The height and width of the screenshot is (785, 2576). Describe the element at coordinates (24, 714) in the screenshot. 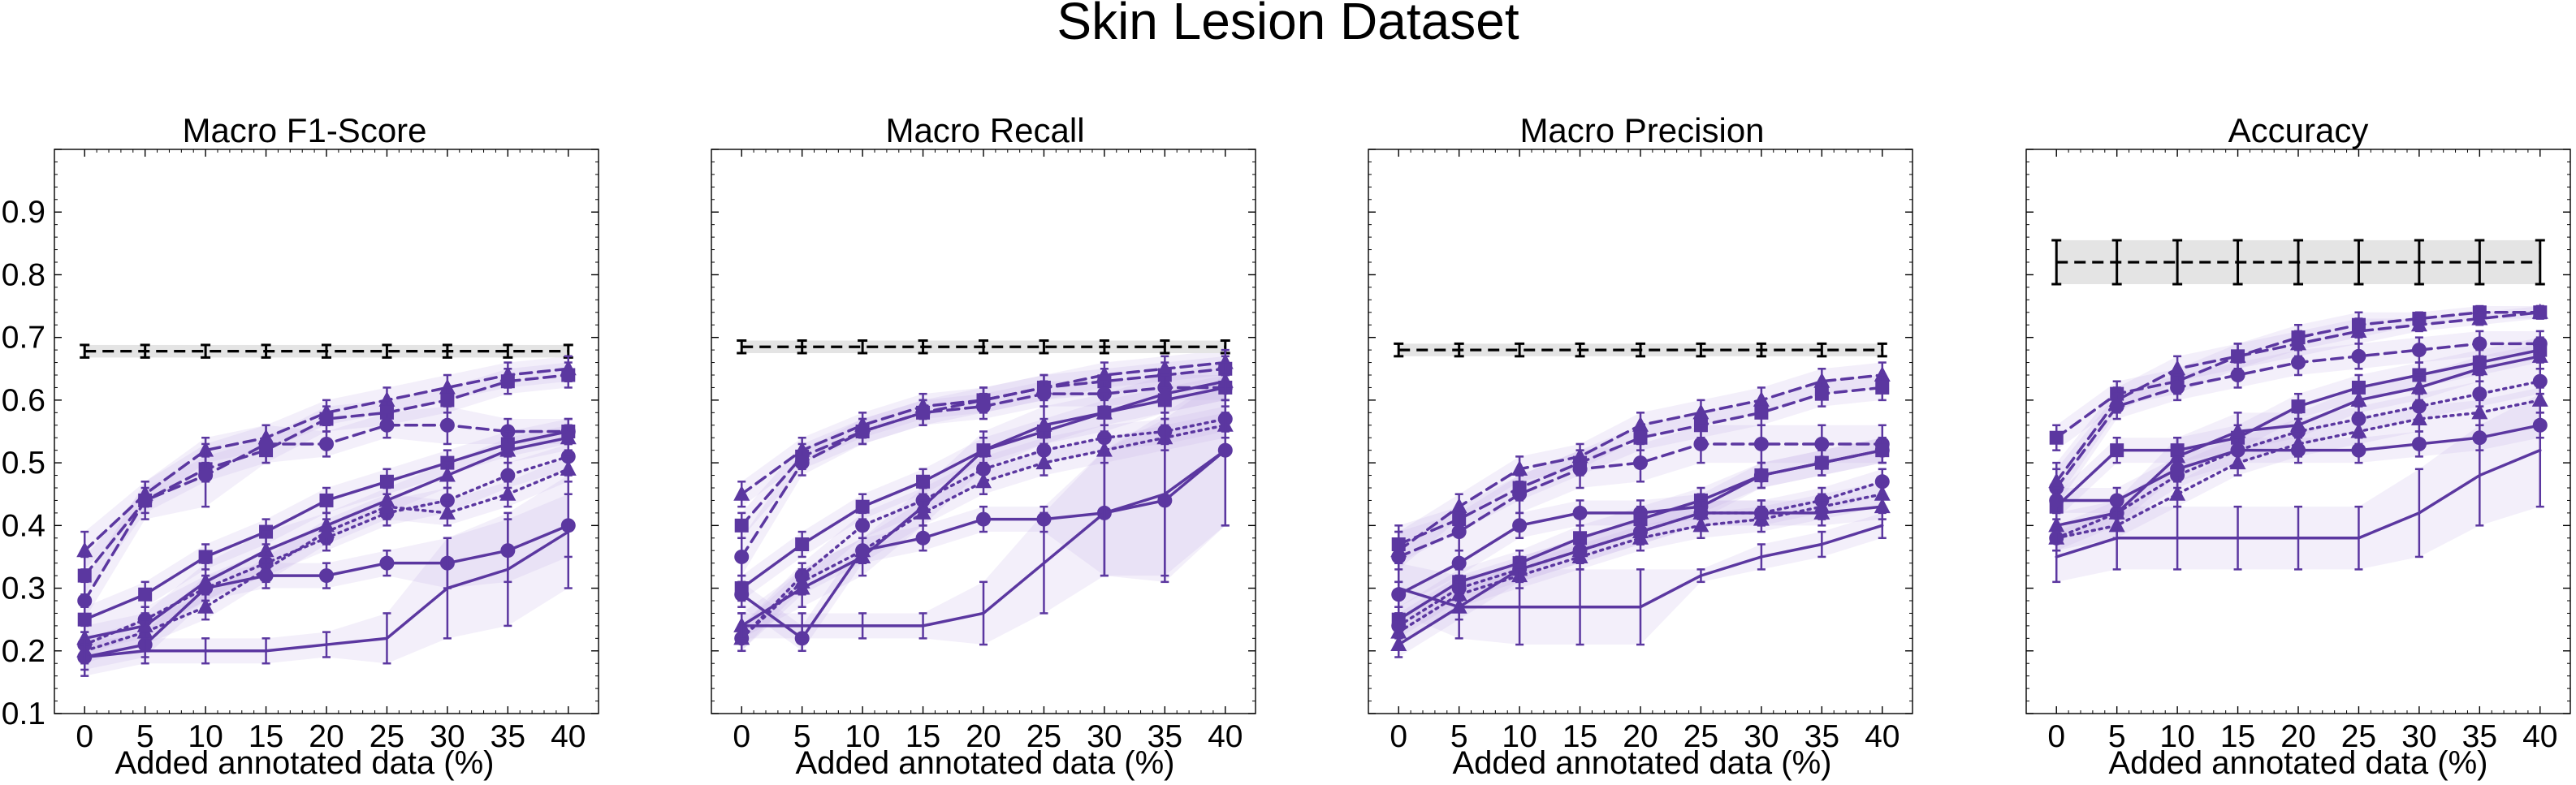

I see `y-tick-label: 0.1` at that location.